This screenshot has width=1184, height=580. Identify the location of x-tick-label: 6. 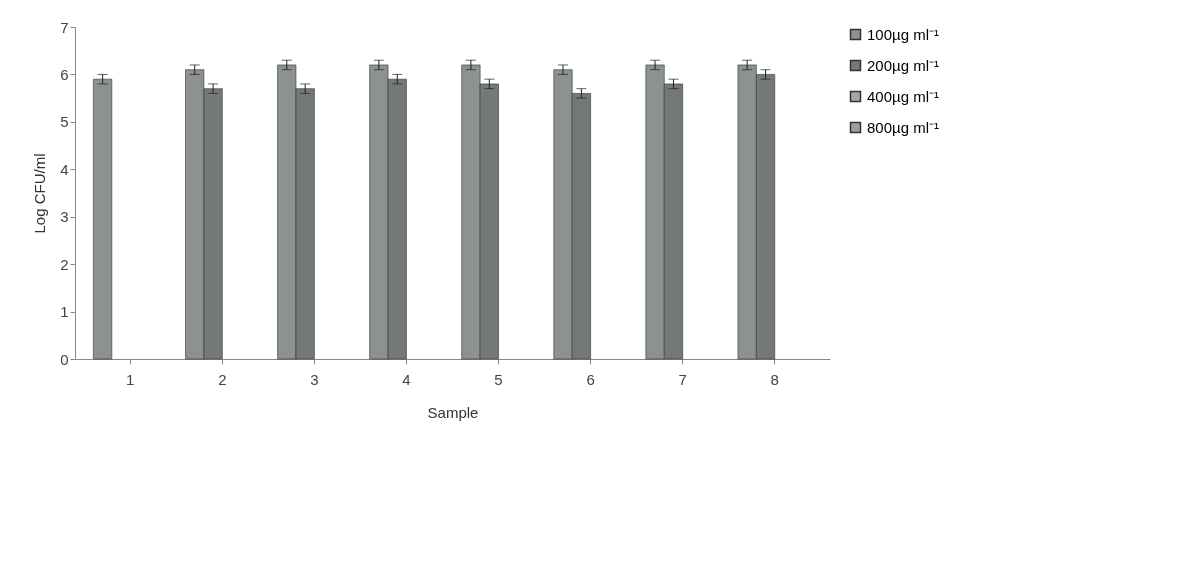
(590, 379).